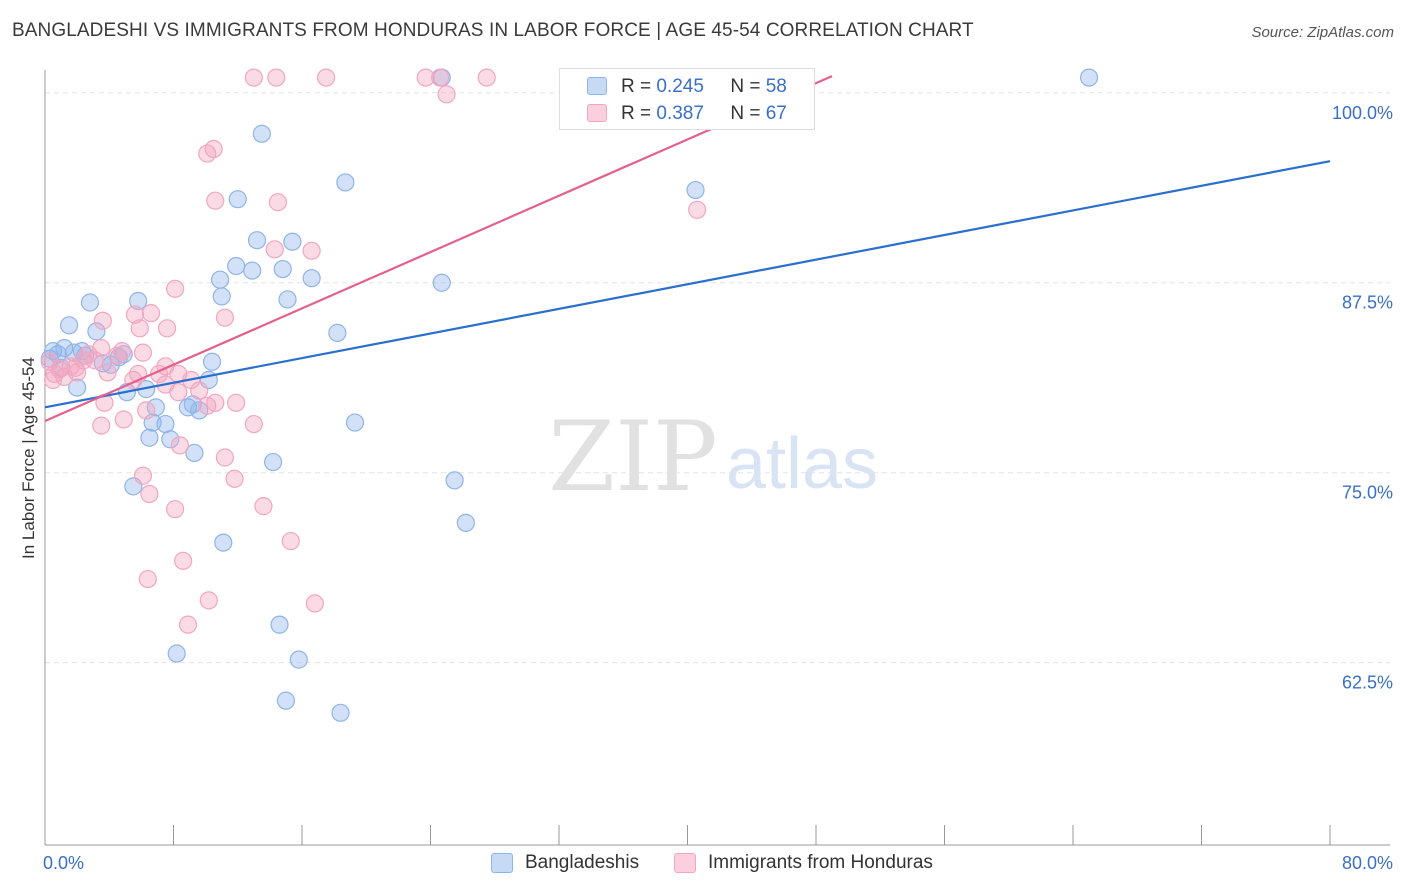 The height and width of the screenshot is (892, 1406). What do you see at coordinates (1322, 32) in the screenshot?
I see `source-credit: Source: ZipAtlas.com` at bounding box center [1322, 32].